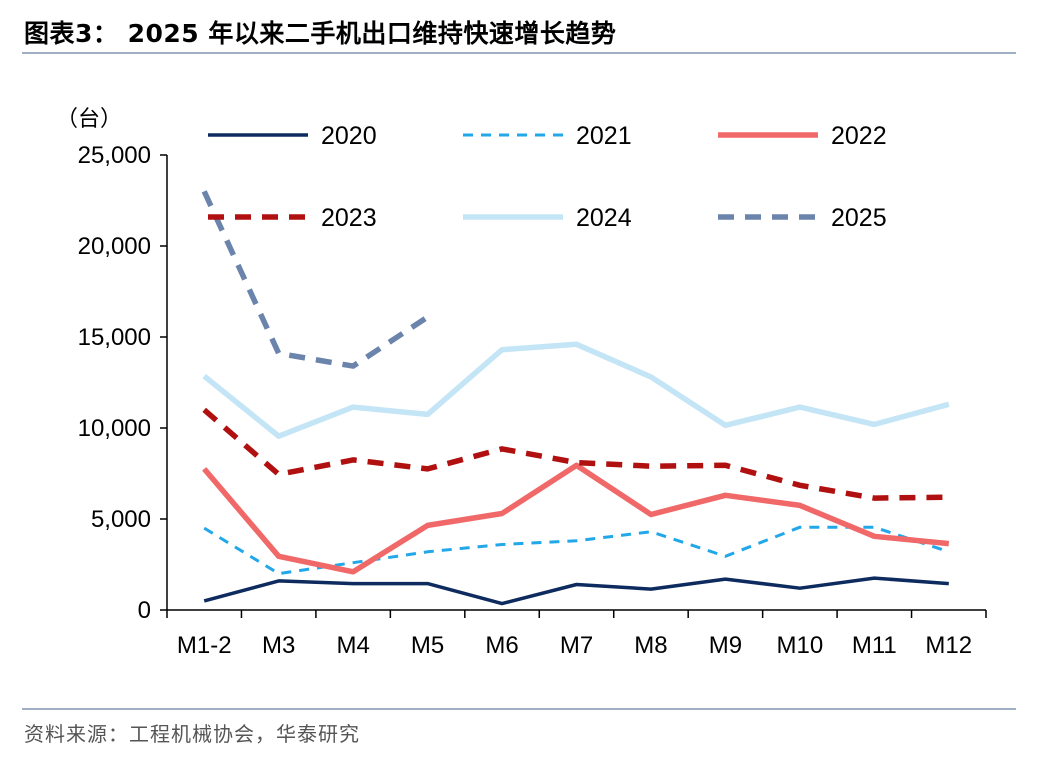  What do you see at coordinates (519, 53) in the screenshot?
I see `top-divider` at bounding box center [519, 53].